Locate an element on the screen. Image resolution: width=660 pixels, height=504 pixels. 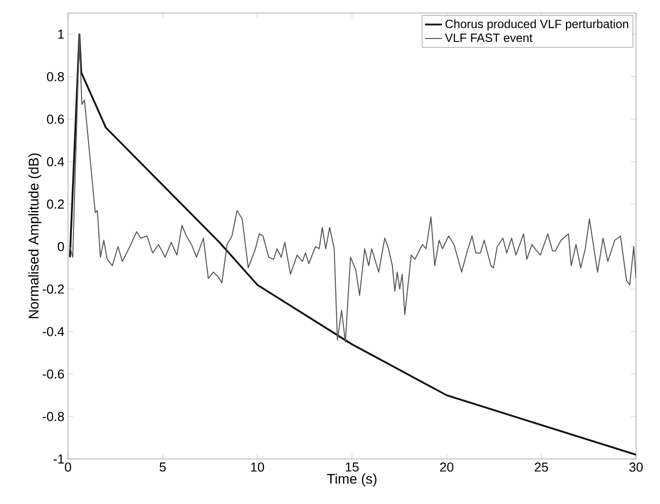
x-tick-label: 10 is located at coordinates (257, 467).